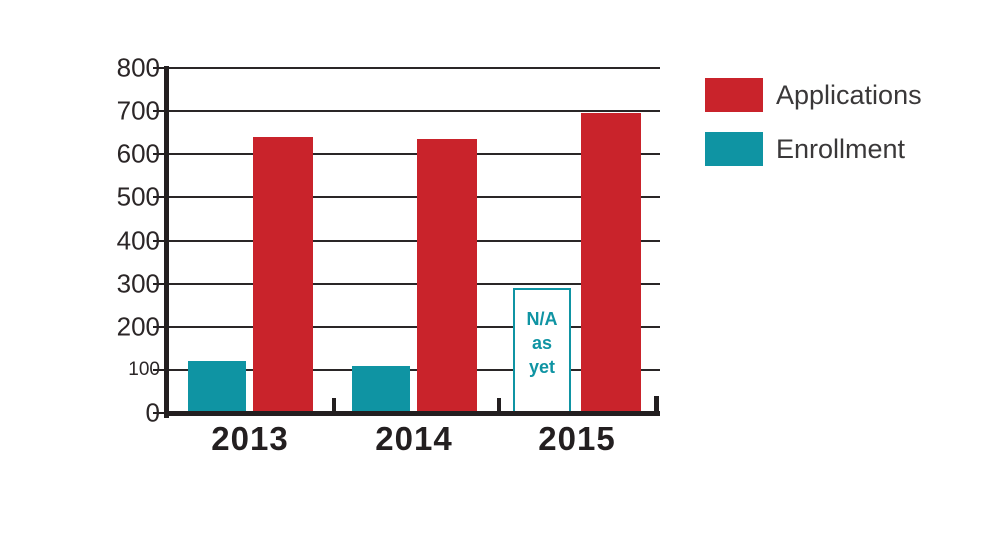  Describe the element at coordinates (250, 438) in the screenshot. I see `x-axis-label-2013: 2013` at that location.